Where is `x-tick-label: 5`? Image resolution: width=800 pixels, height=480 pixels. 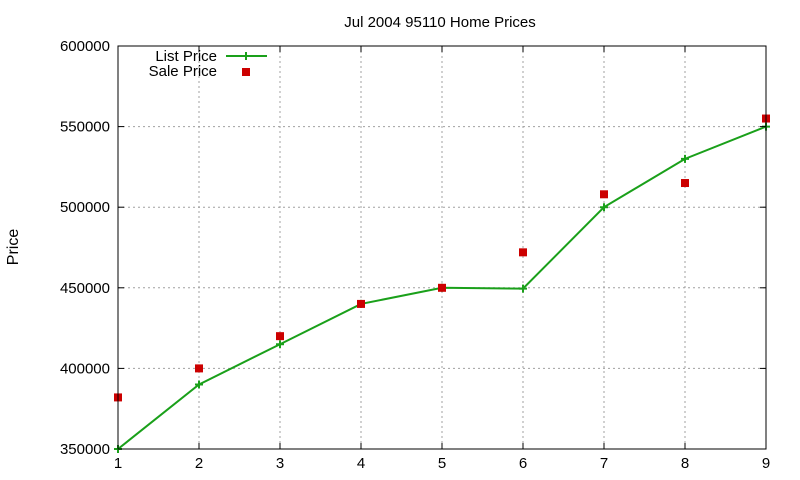 x-tick-label: 5 is located at coordinates (442, 463).